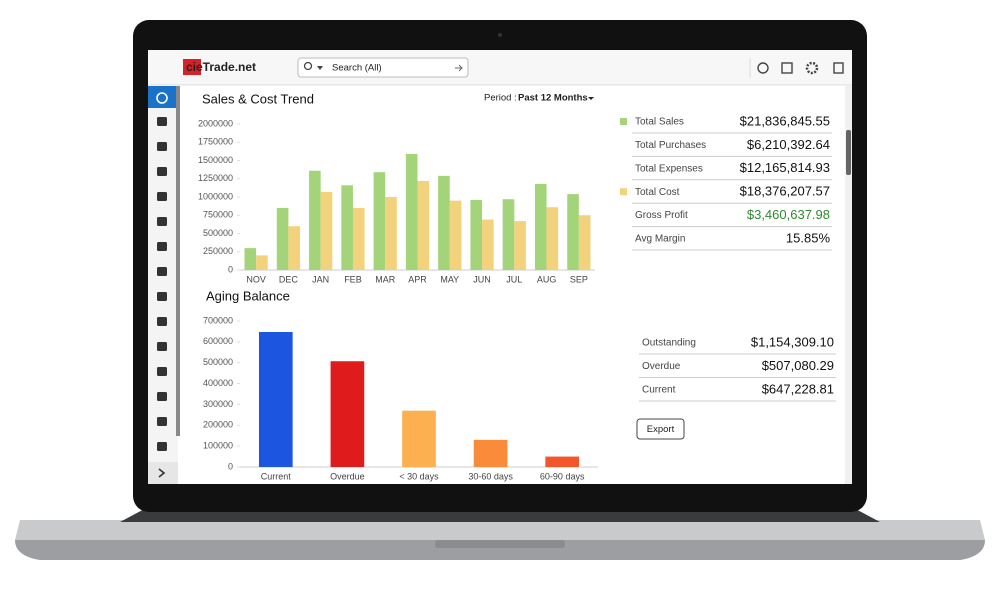 Image resolution: width=1000 pixels, height=600 pixels. Describe the element at coordinates (215, 142) in the screenshot. I see `y-tick-label: 1750000` at that location.